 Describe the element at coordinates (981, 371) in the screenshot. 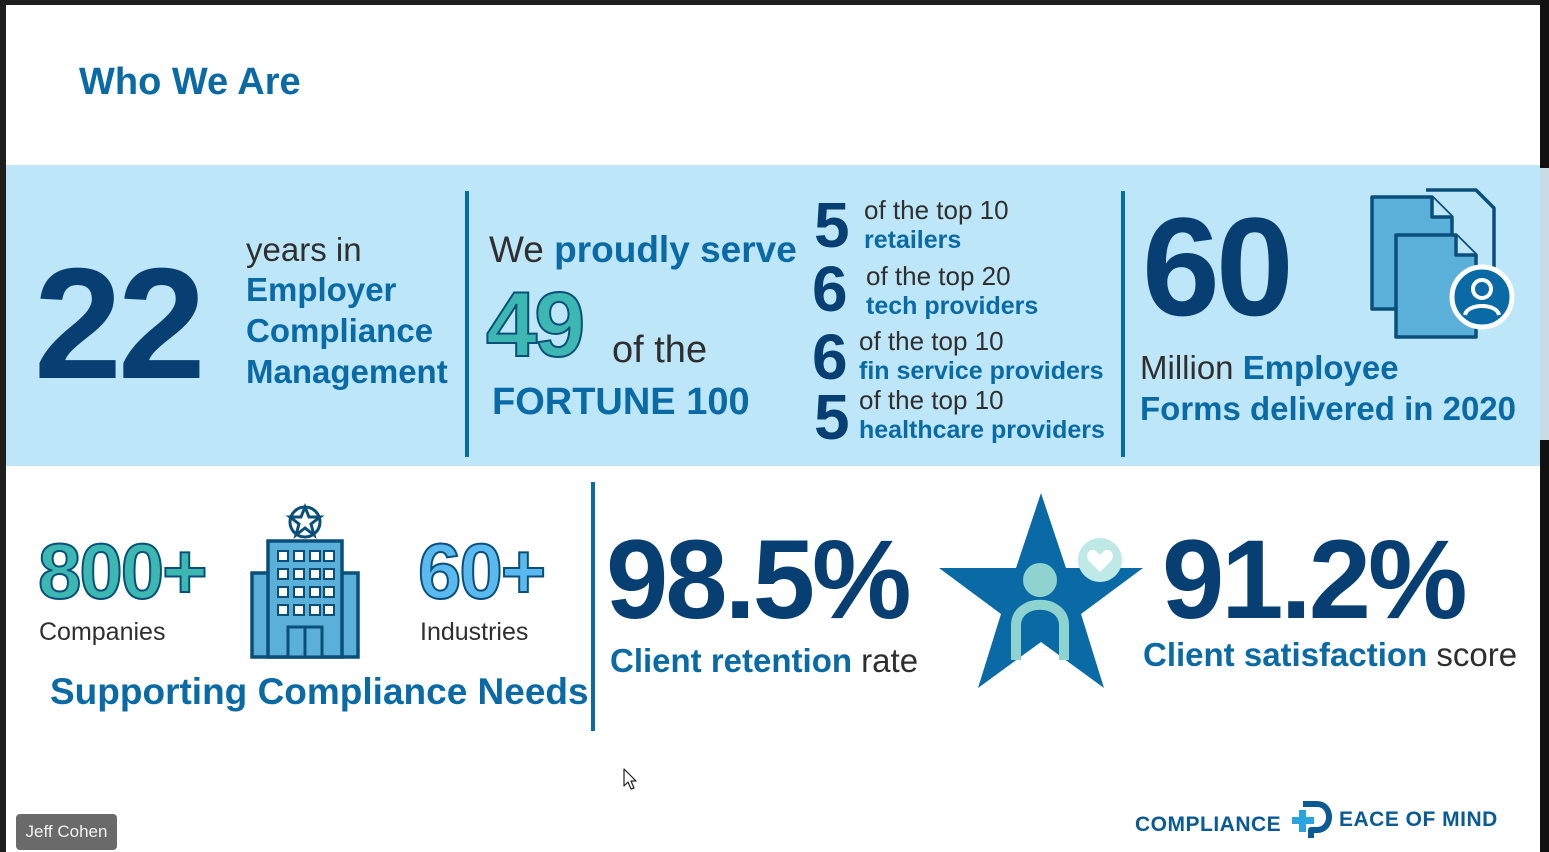

I see `stat-line2-fin: fin service providers` at that location.